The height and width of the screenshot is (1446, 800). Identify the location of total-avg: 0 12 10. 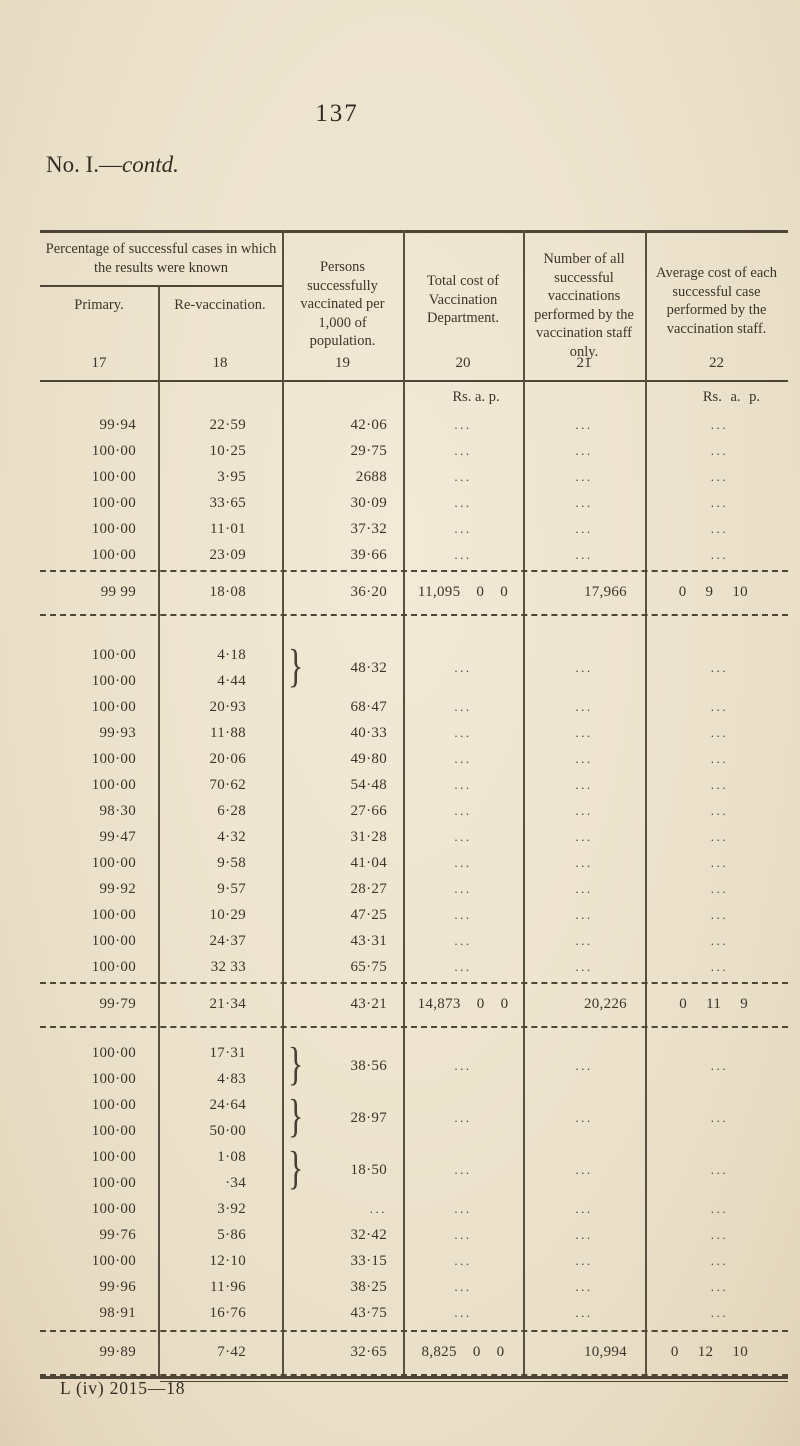
(709, 1352).